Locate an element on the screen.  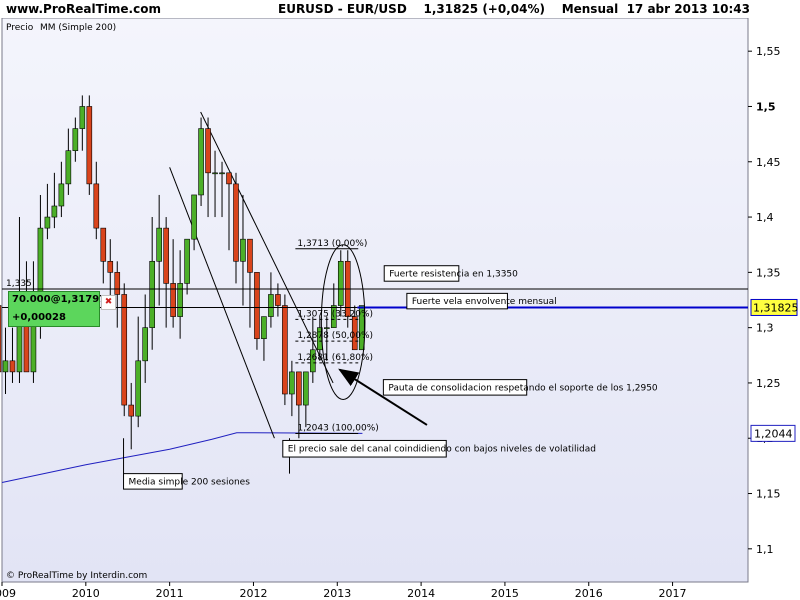
fib-level-label: 1,3713 (0,00%) is located at coordinates (332, 244).